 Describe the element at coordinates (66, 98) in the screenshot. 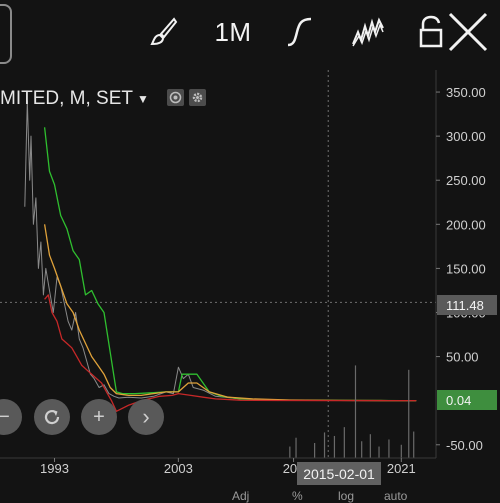

I see `symbol-label: MITED, M, SET` at that location.